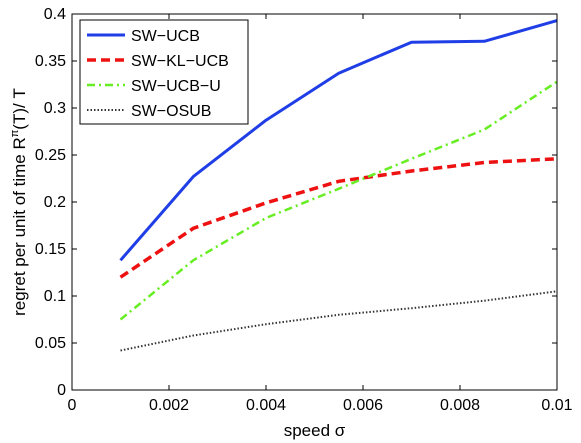  What do you see at coordinates (363, 405) in the screenshot?
I see `x-tick-label: 0.006` at bounding box center [363, 405].